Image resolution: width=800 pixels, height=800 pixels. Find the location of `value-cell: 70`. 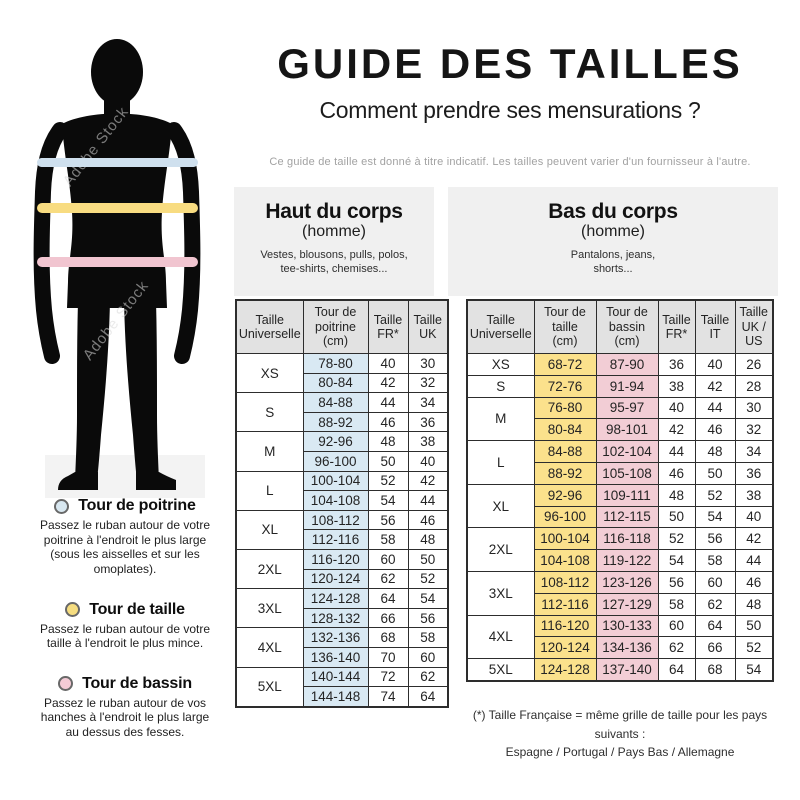

value-cell: 70 is located at coordinates (388, 657).